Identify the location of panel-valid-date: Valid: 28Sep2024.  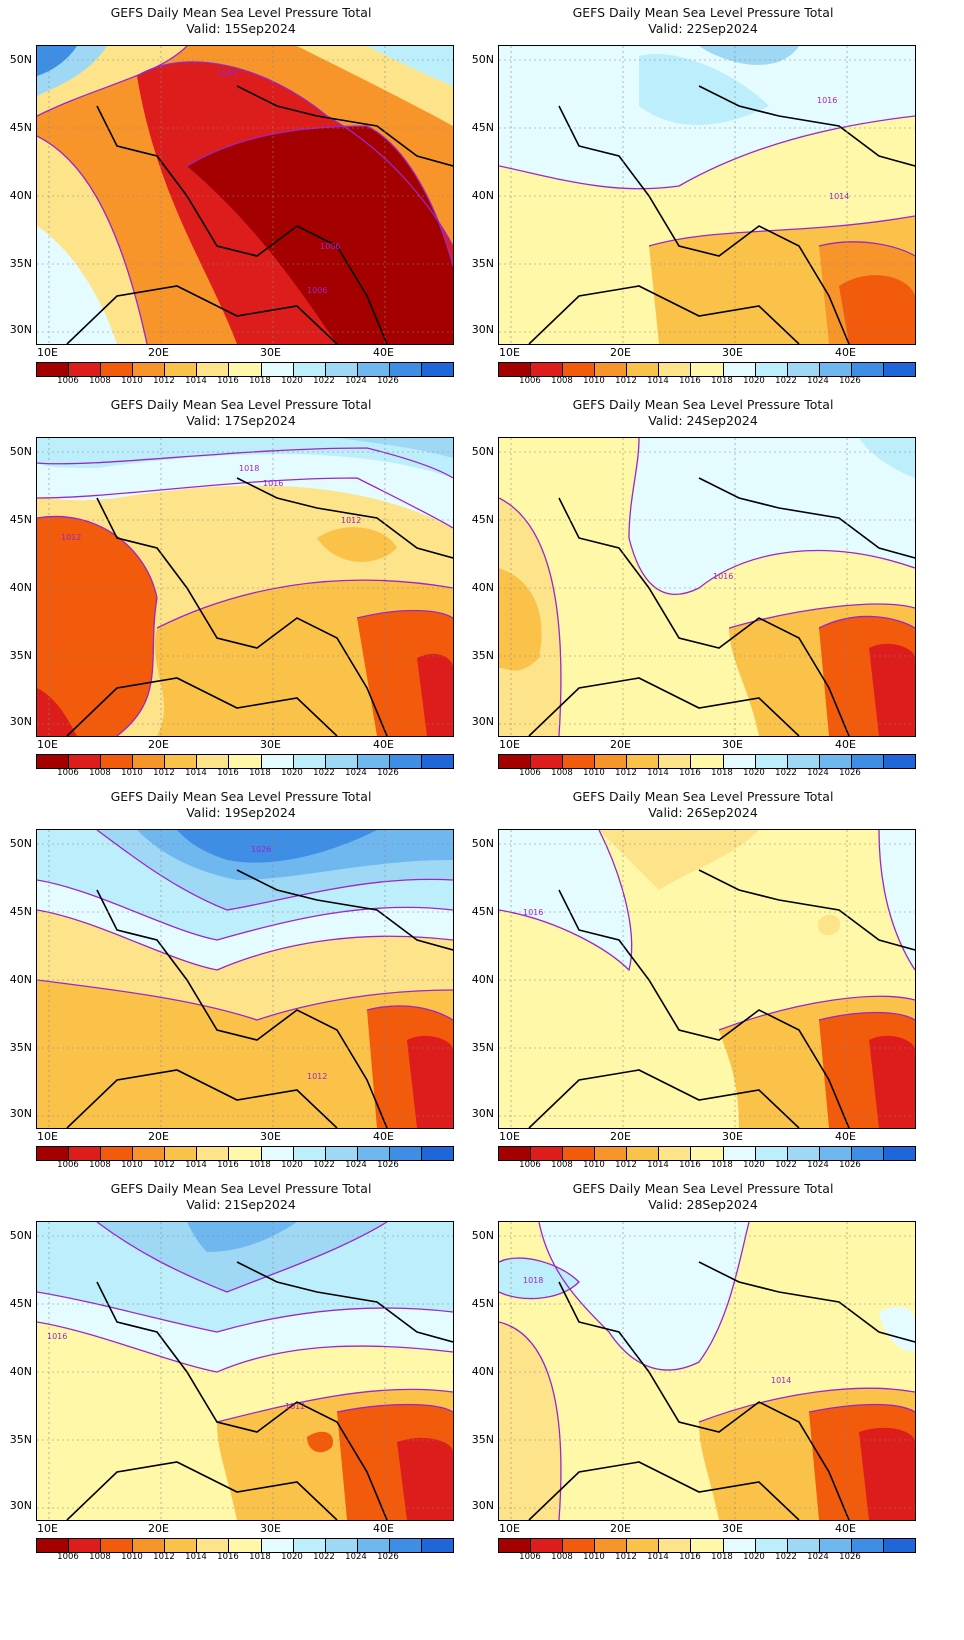
(703, 1204).